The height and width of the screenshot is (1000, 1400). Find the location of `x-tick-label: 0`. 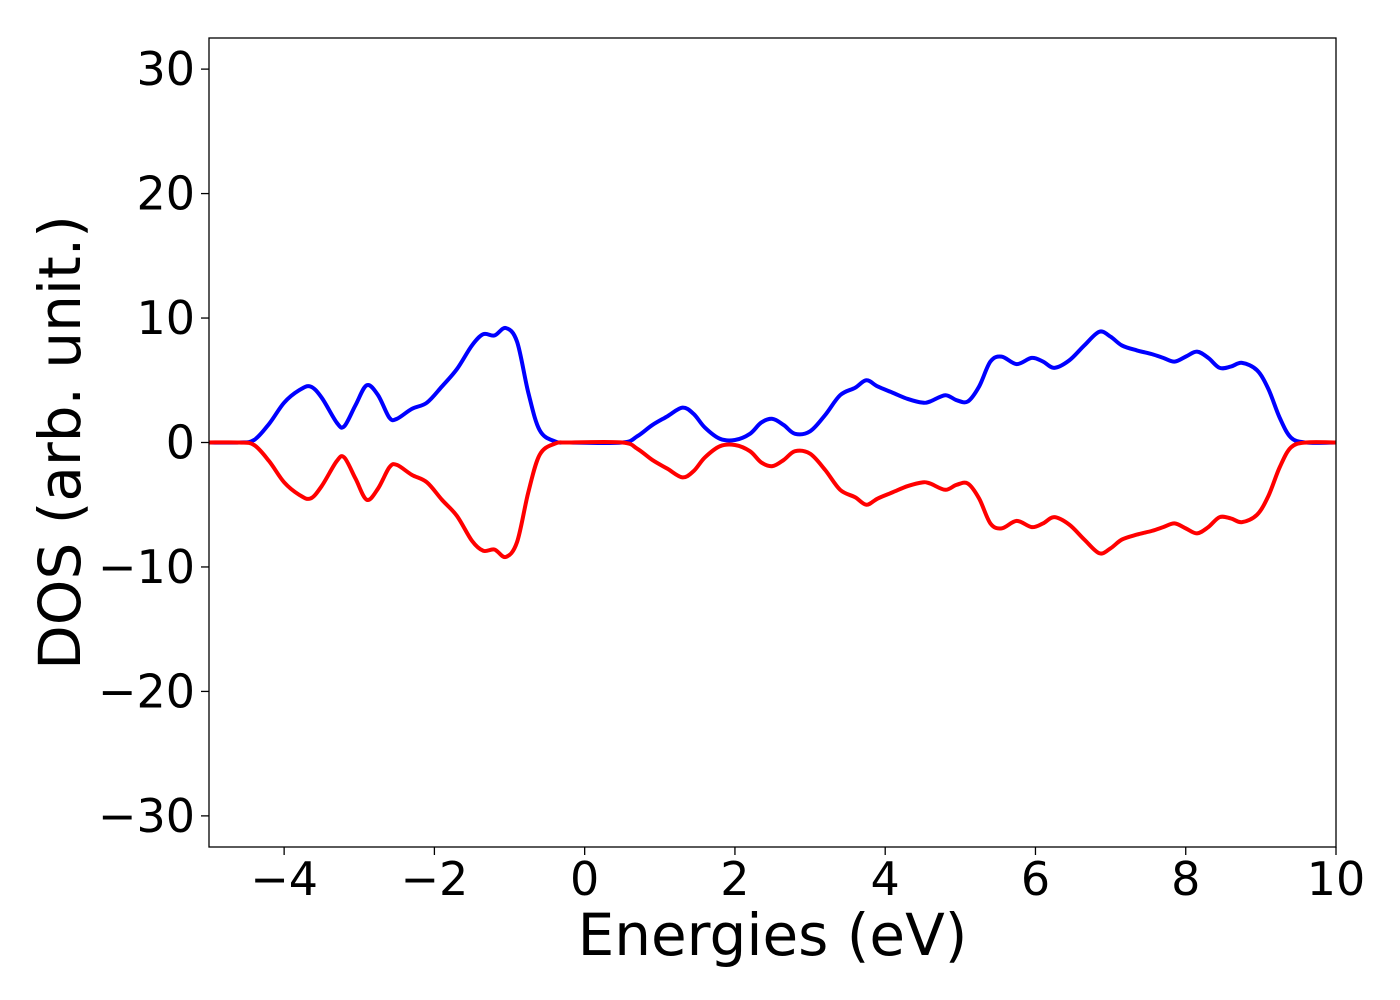

x-tick-label: 0 is located at coordinates (584, 879).